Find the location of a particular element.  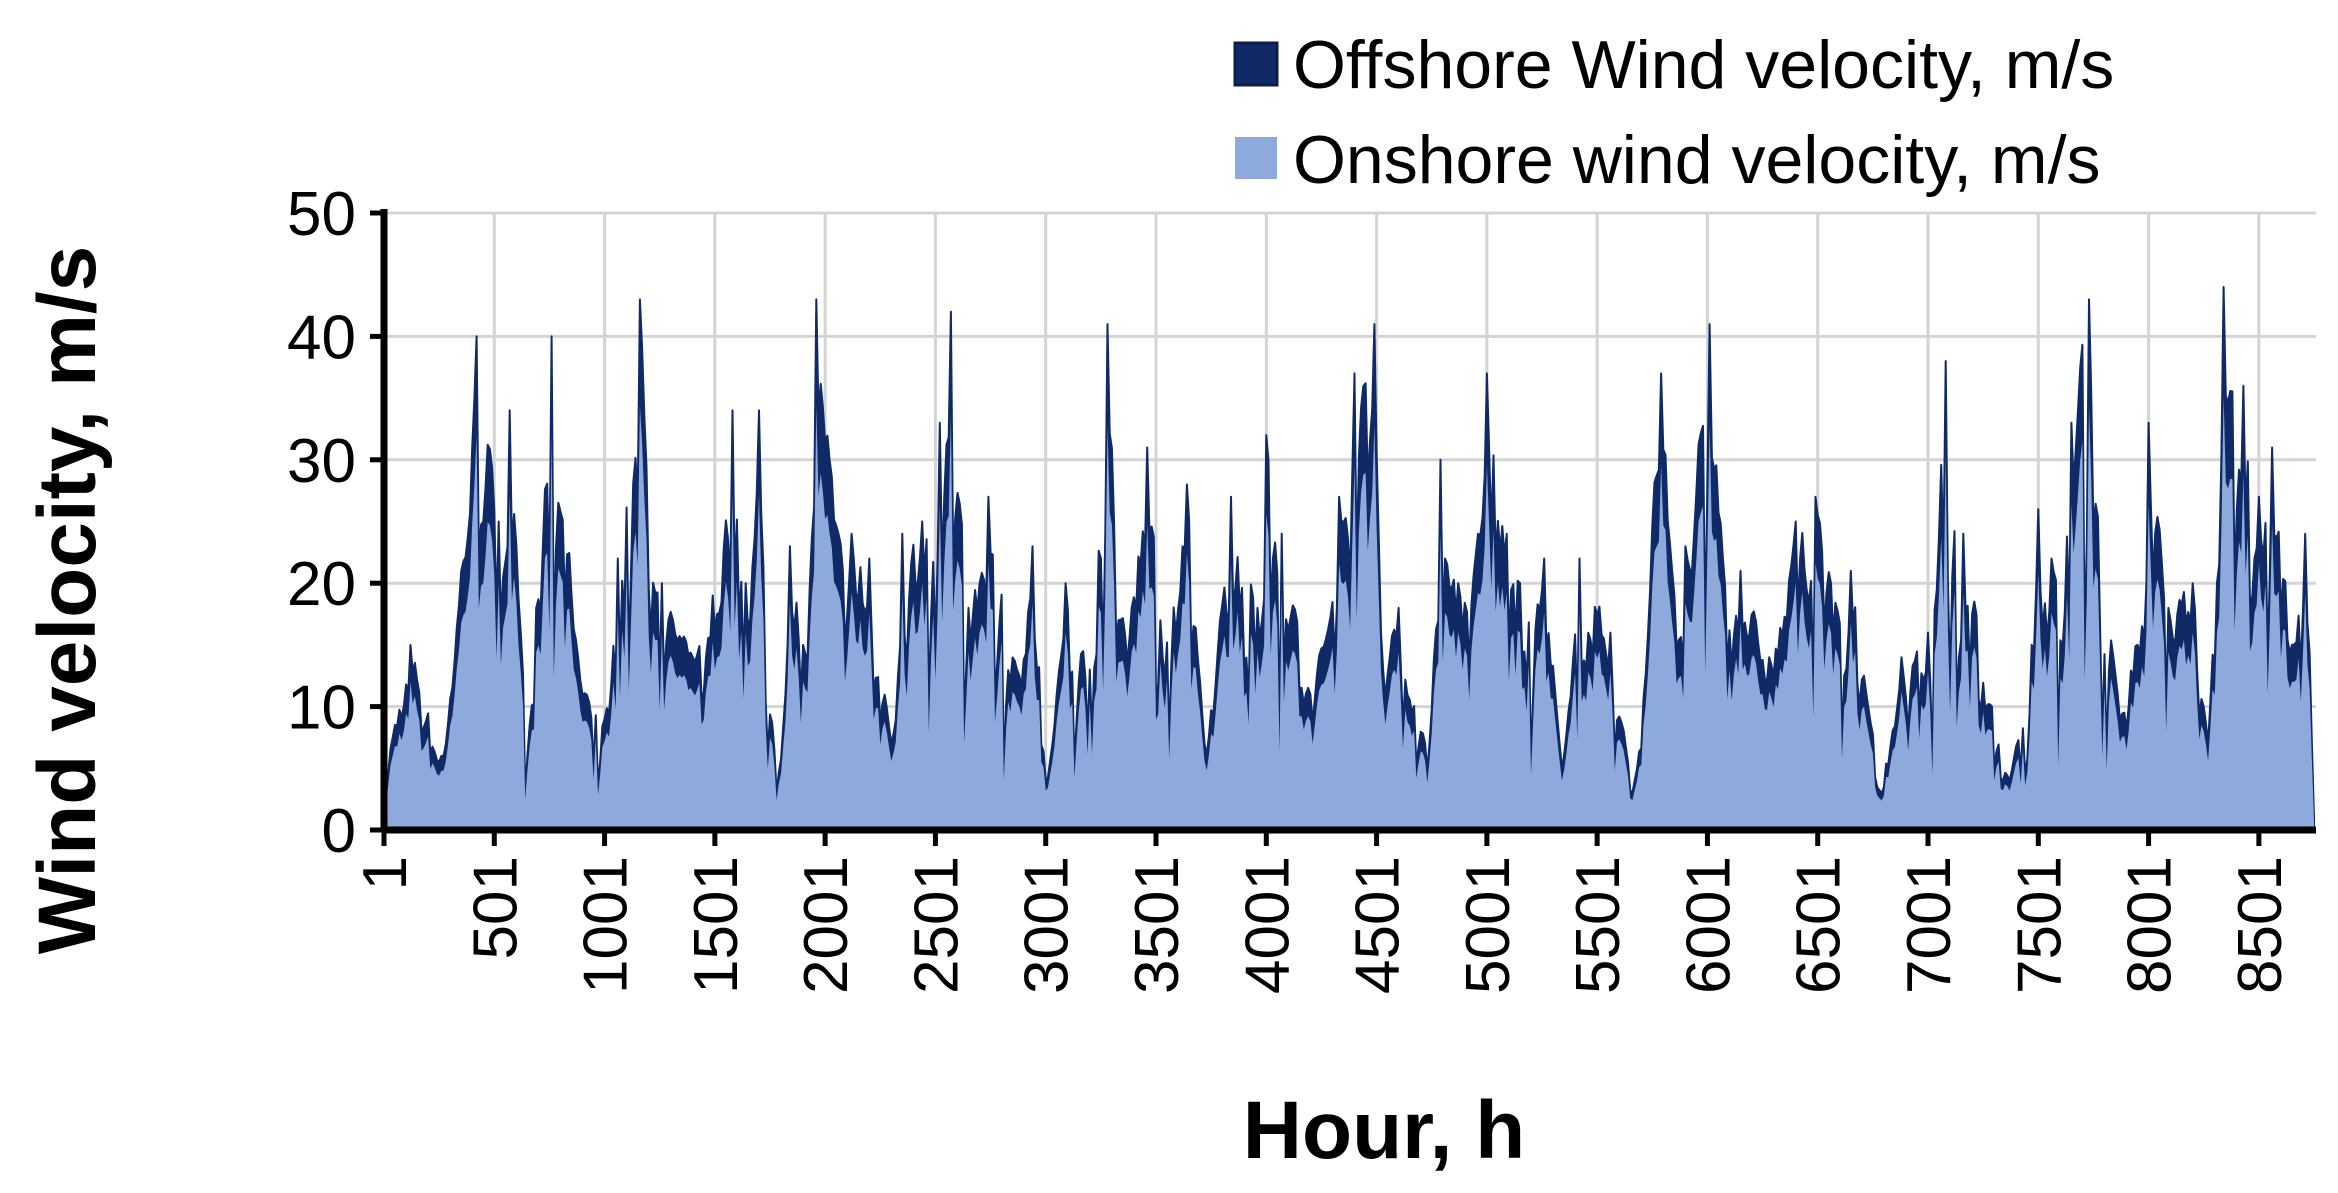

legend-label-onshore: Onshore wind velocity, m/s is located at coordinates (1696, 160).